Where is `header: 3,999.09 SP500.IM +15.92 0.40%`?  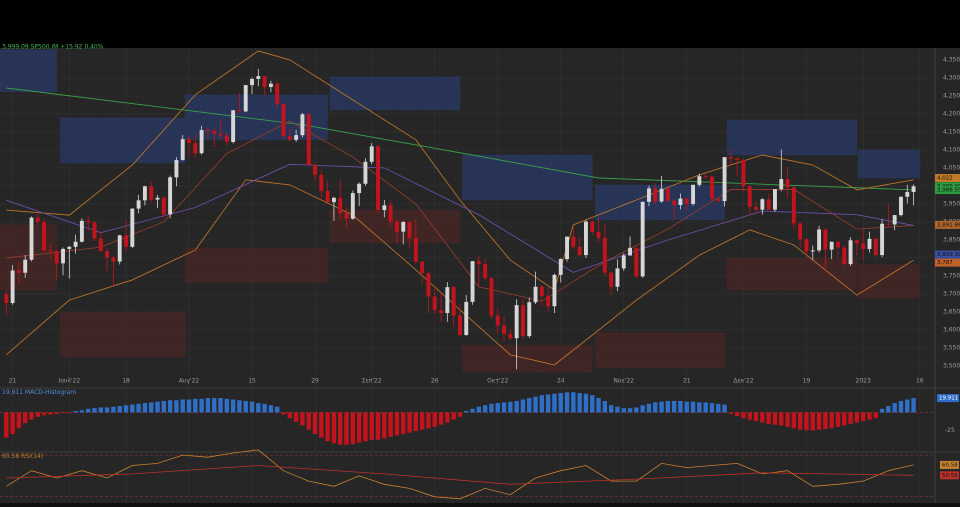 header: 3,999.09 SP500.IM +15.92 0.40% is located at coordinates (53, 47).